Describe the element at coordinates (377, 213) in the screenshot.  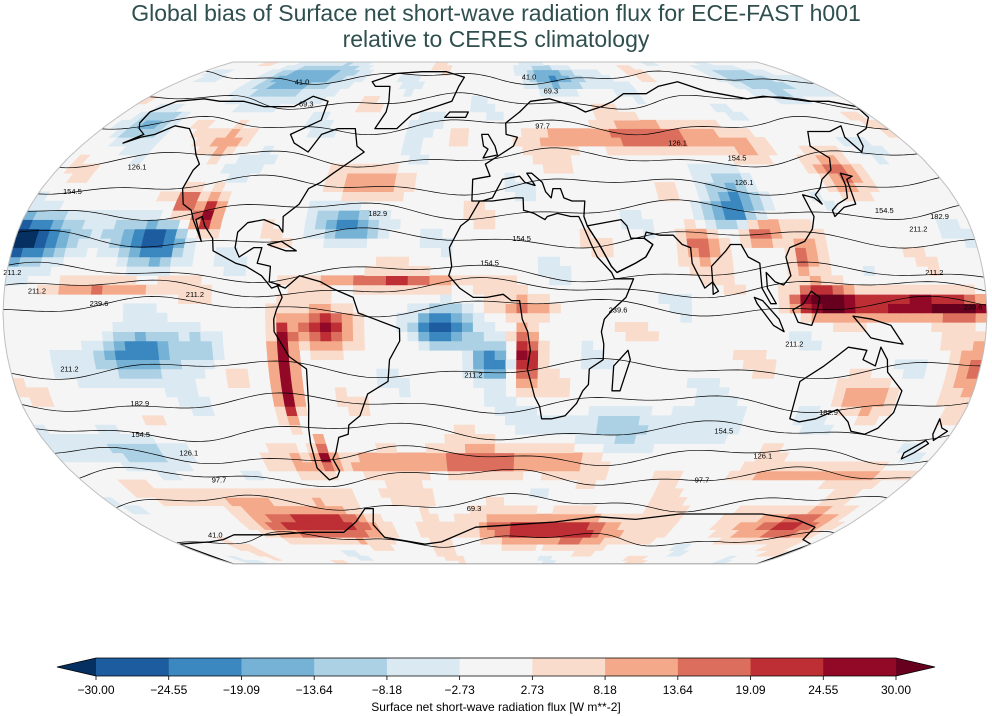
I see `contour-label: 182.9` at that location.